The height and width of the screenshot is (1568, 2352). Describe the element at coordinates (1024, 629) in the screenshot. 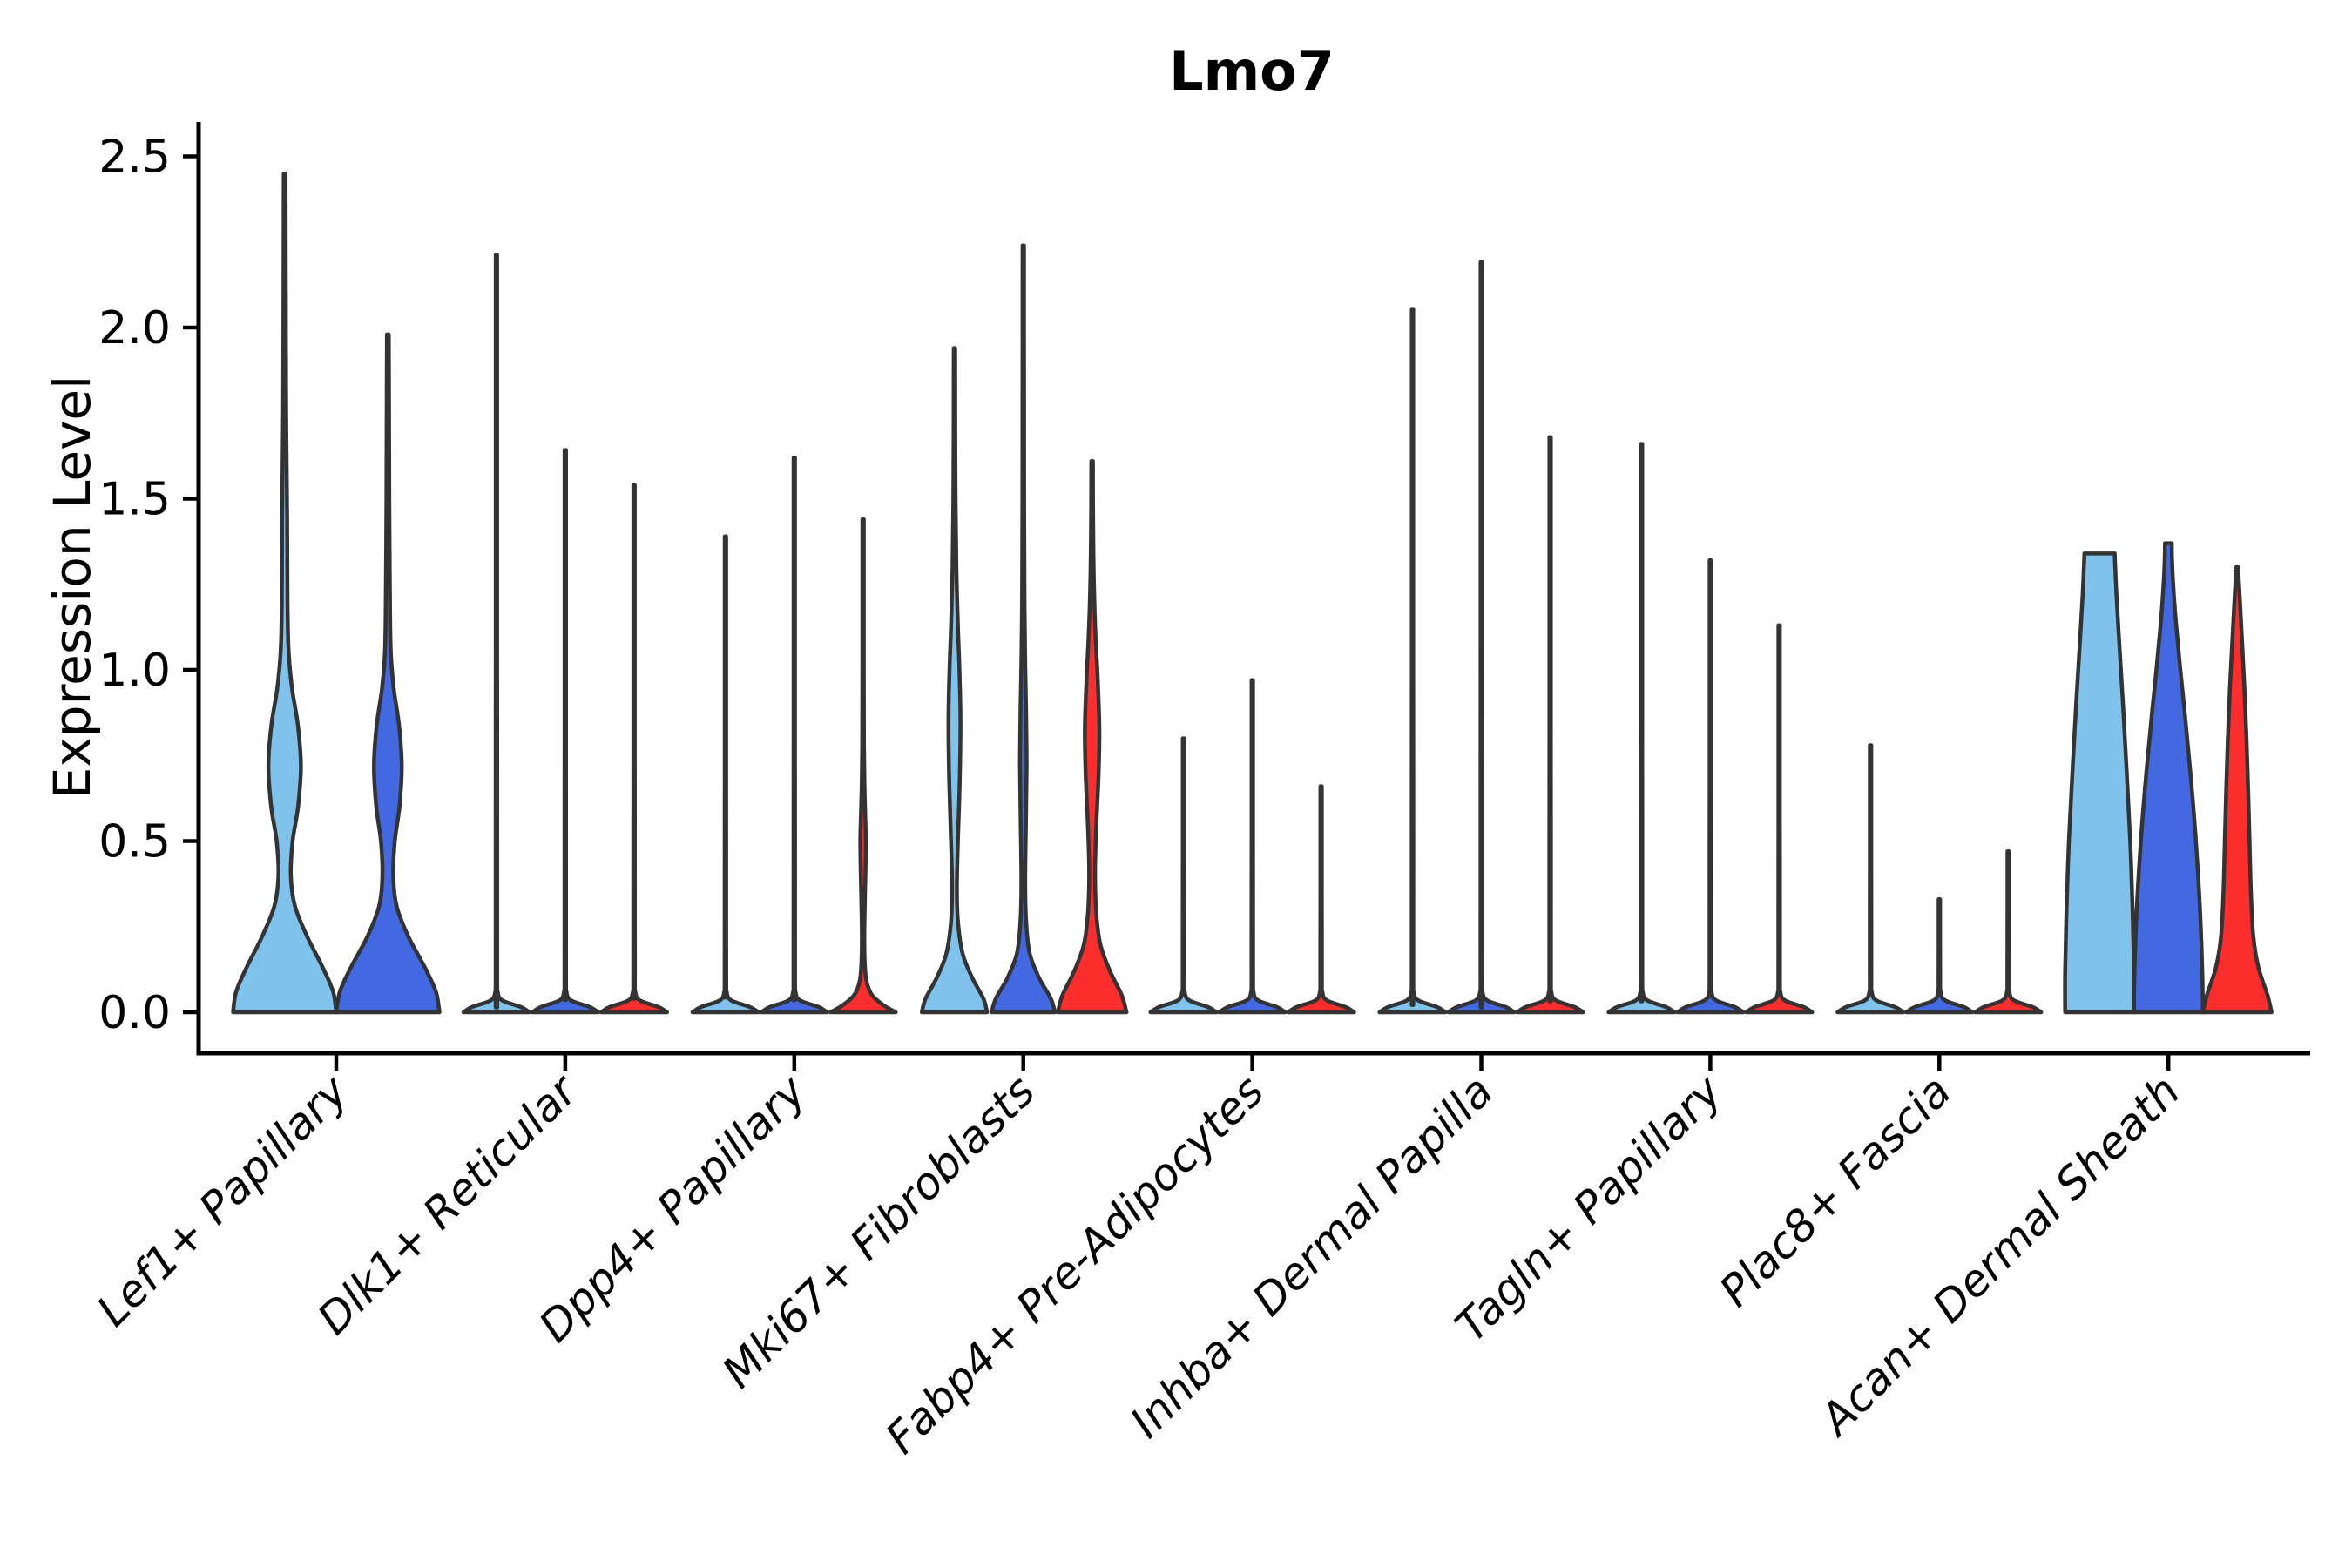

I see `violin-mki67-fibroblasts-royalblue` at that location.